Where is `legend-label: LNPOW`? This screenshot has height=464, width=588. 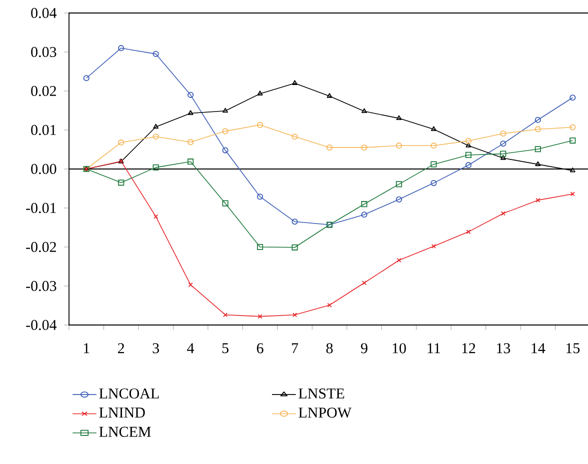
legend-label: LNPOW is located at coordinates (325, 413).